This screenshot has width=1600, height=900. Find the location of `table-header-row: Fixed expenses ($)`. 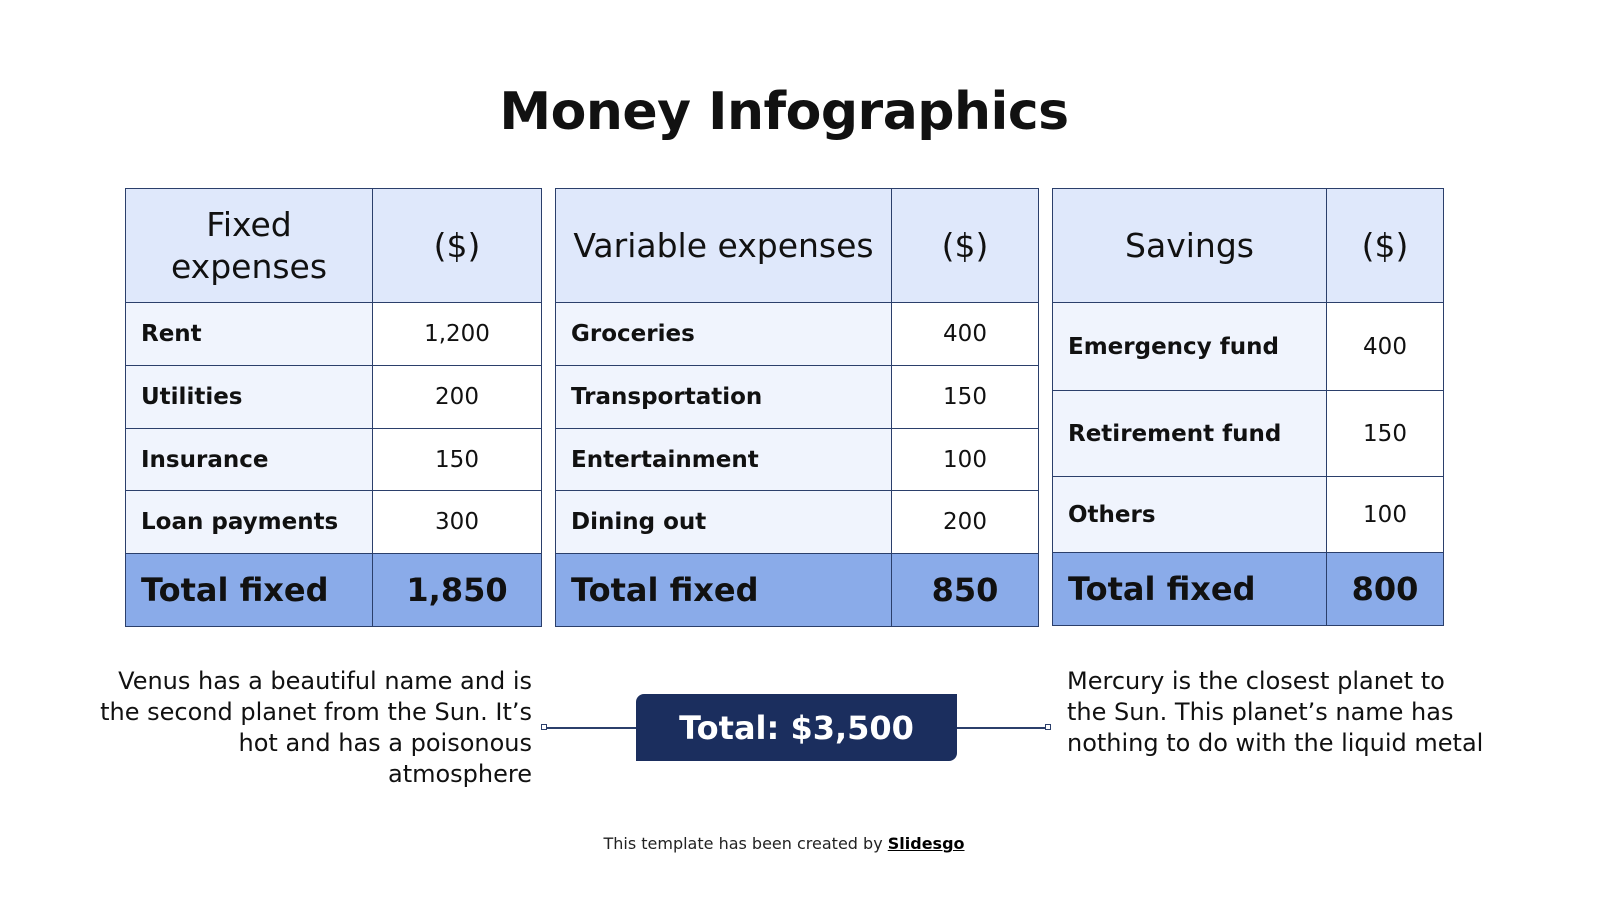

table-header-row: Fixed expenses ($) is located at coordinates (333, 245).